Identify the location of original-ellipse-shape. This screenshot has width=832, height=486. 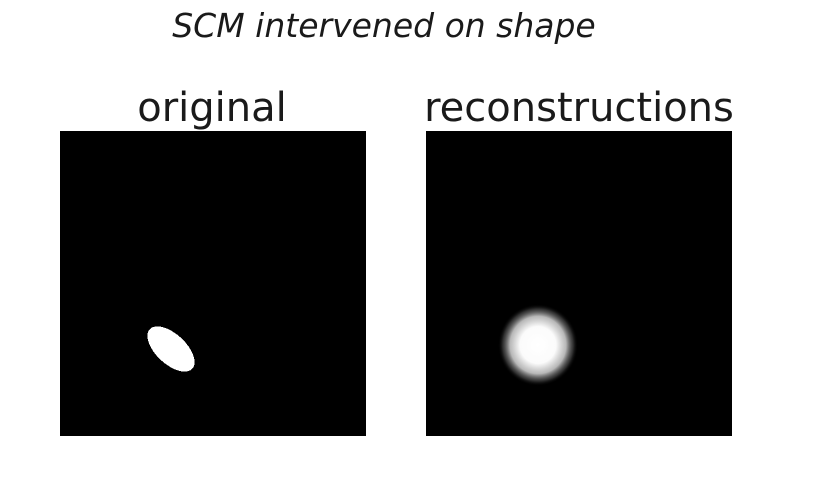
(171, 349).